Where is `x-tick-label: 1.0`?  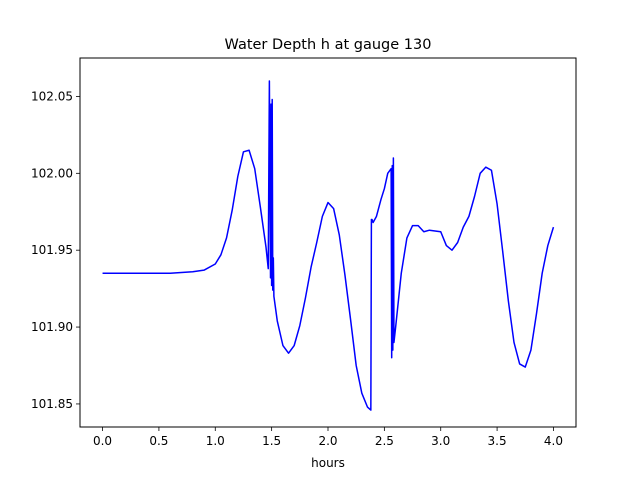 x-tick-label: 1.0 is located at coordinates (215, 441).